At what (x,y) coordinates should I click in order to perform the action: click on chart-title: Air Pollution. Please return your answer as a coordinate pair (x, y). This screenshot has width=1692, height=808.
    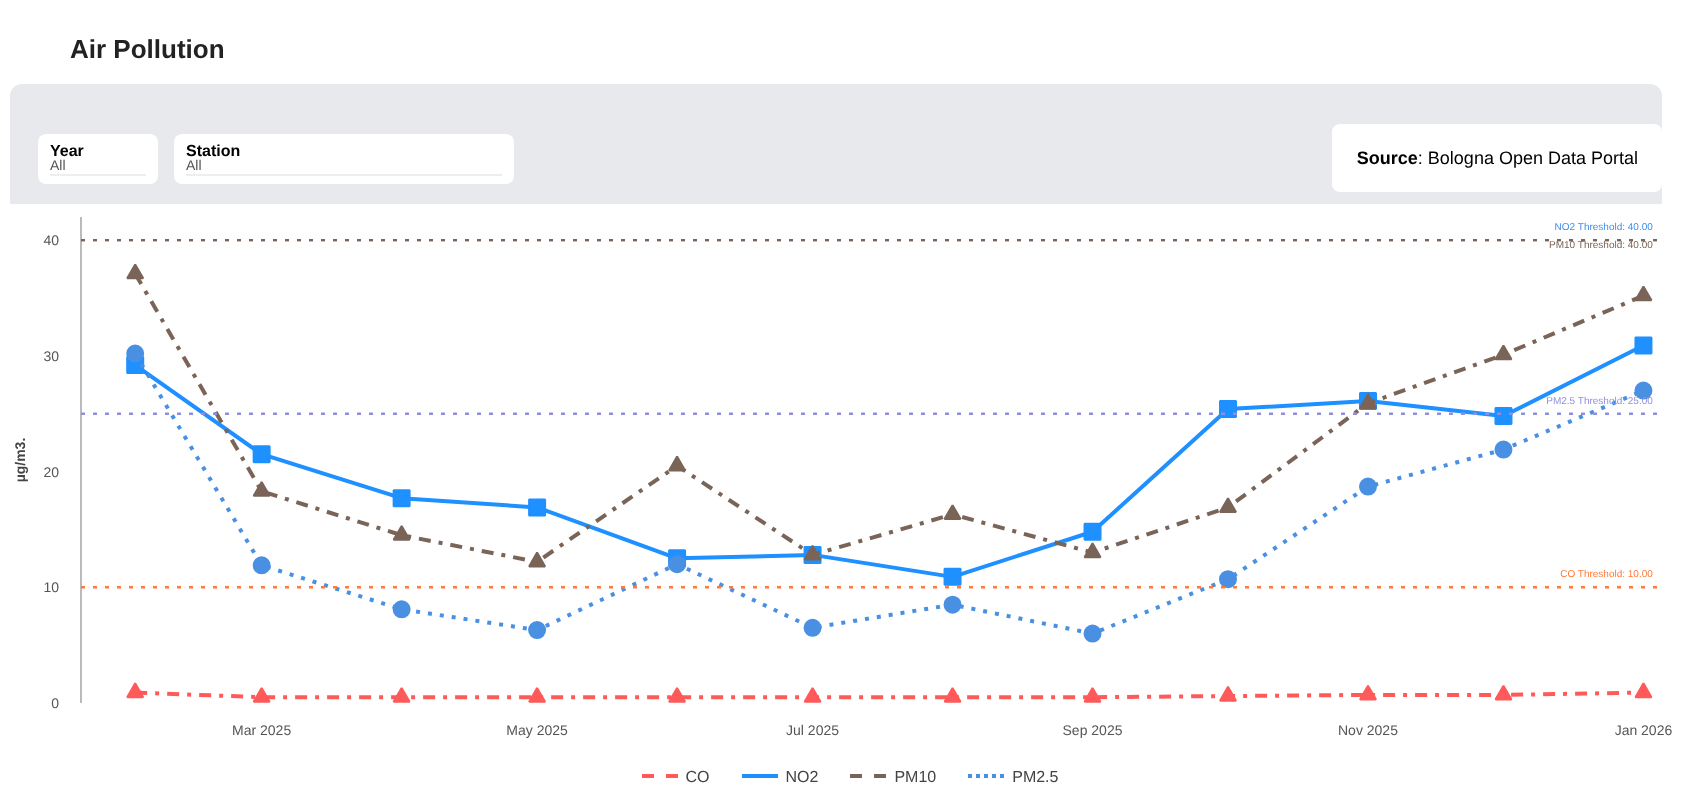
    Looking at the image, I should click on (147, 50).